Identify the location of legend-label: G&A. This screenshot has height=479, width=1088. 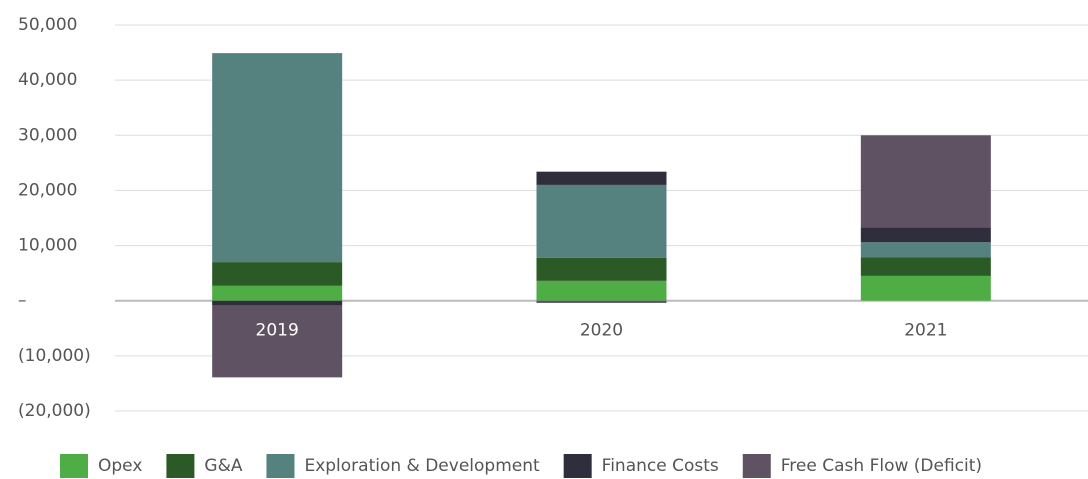
(223, 466).